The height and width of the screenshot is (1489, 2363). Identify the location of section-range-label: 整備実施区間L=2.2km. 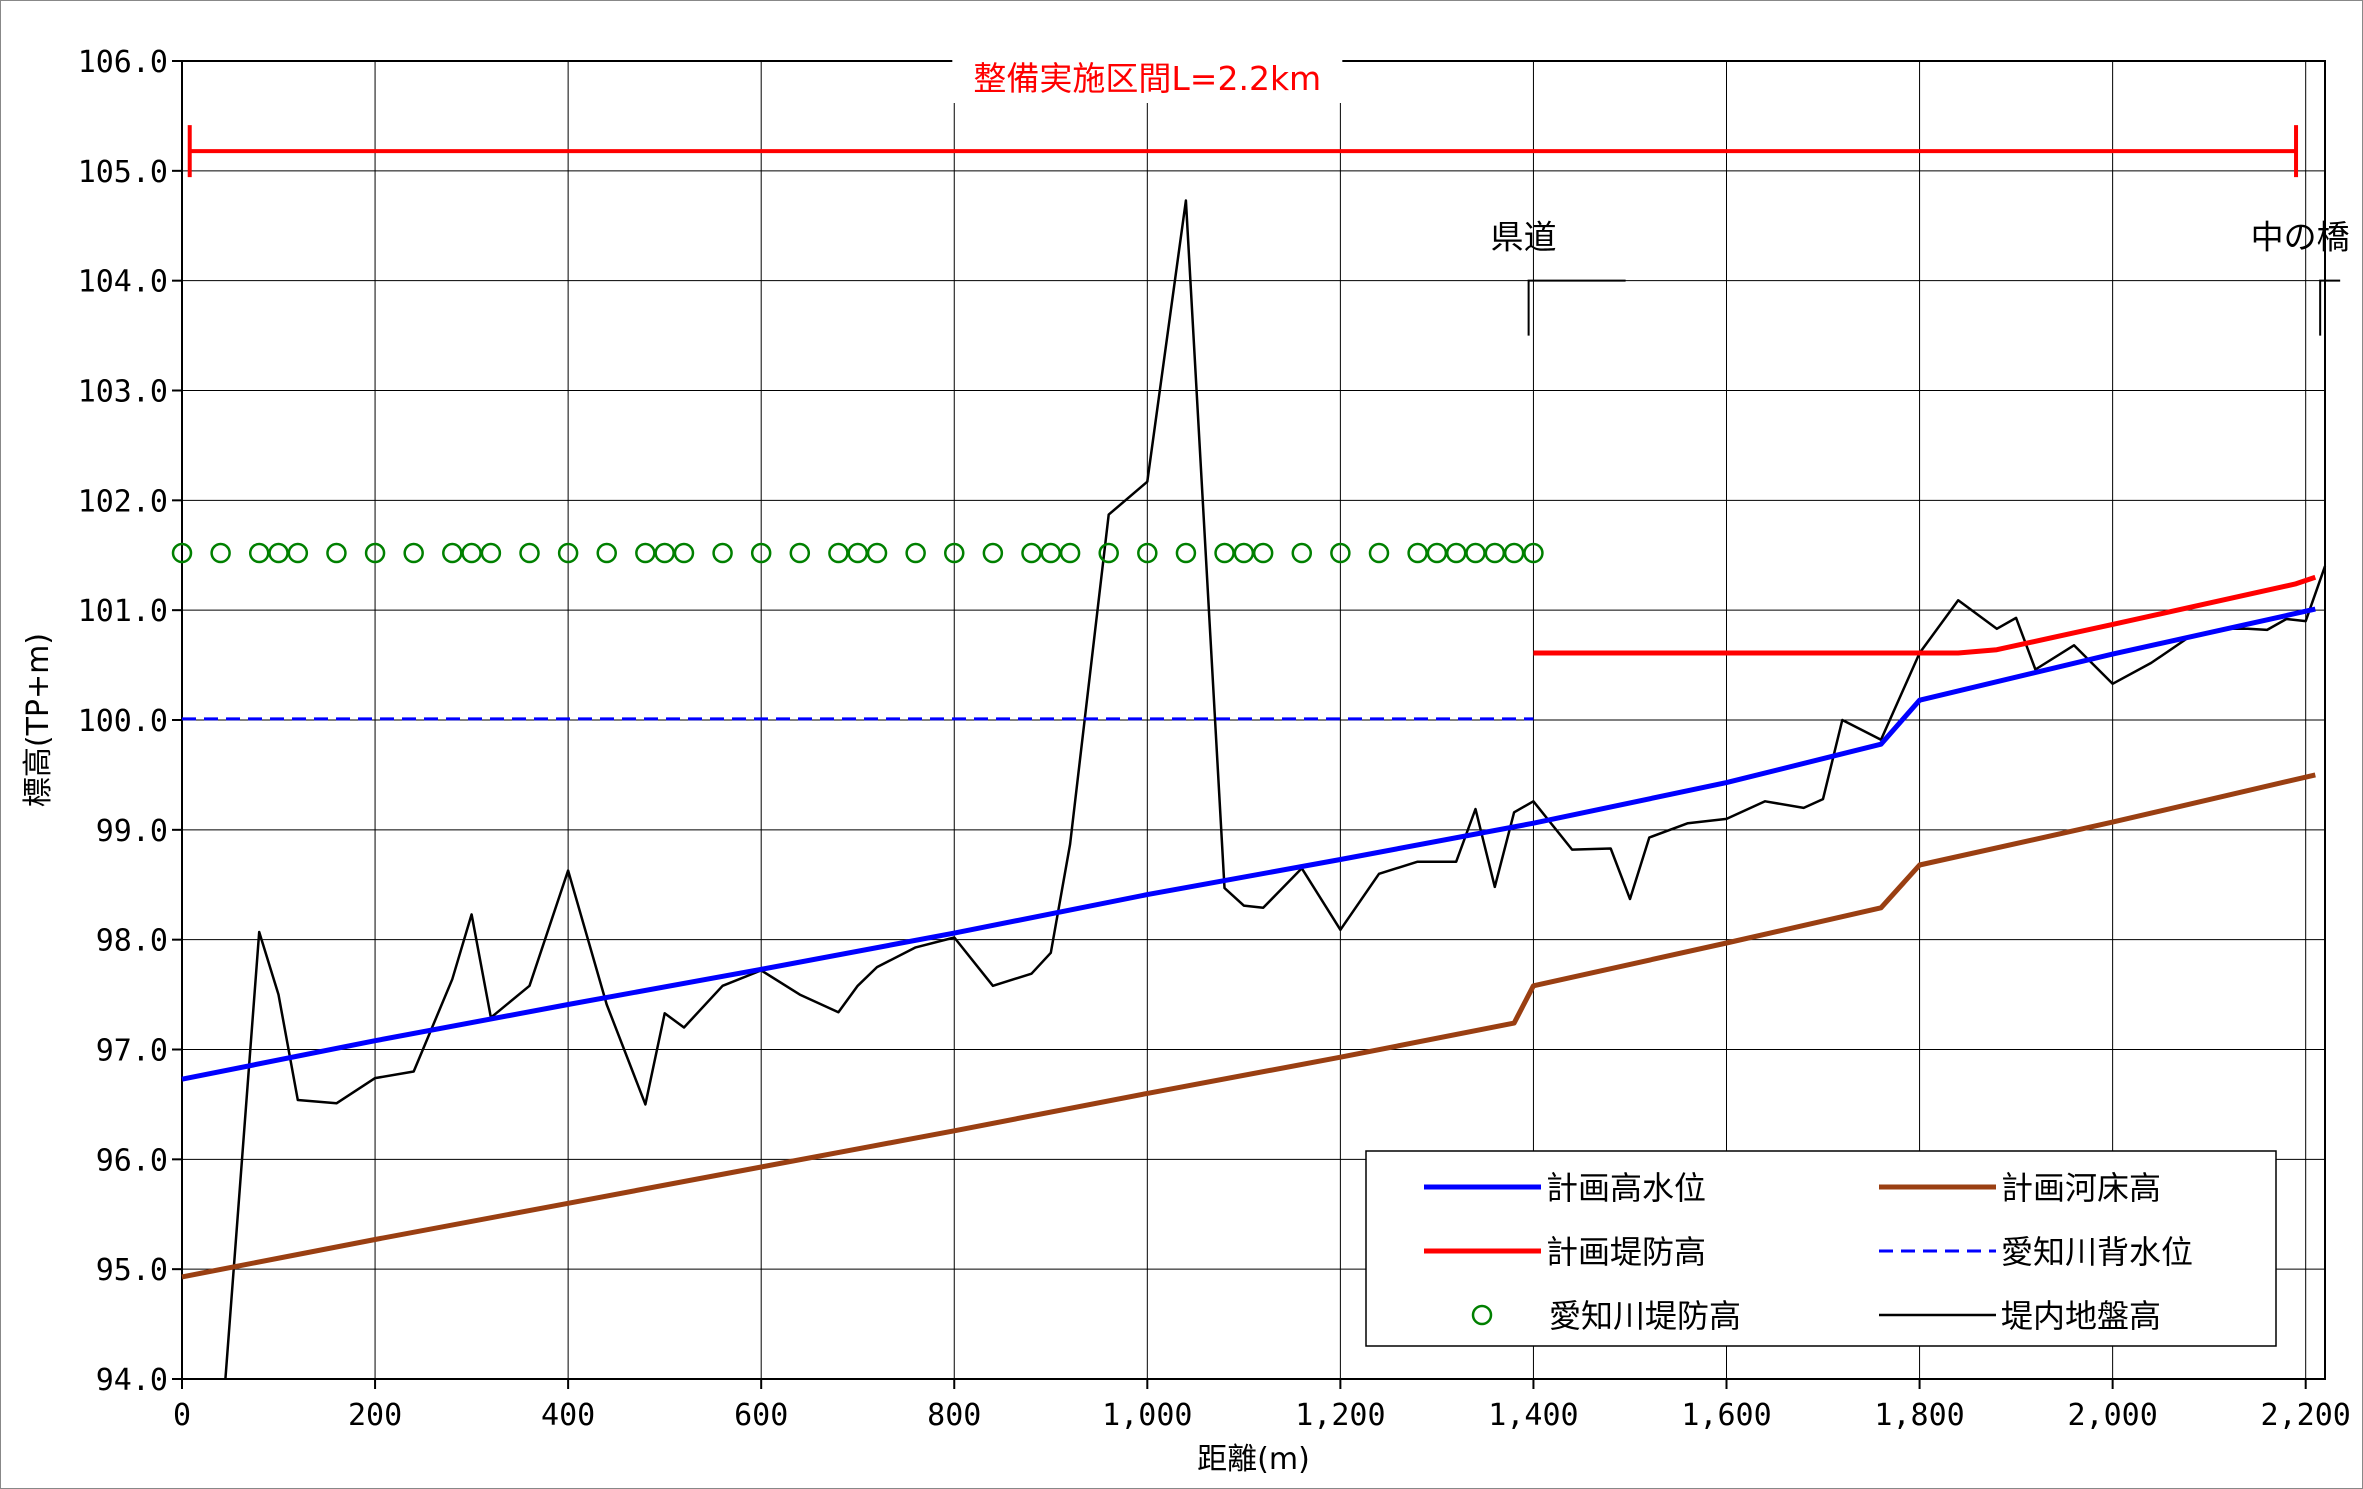
(1147, 78).